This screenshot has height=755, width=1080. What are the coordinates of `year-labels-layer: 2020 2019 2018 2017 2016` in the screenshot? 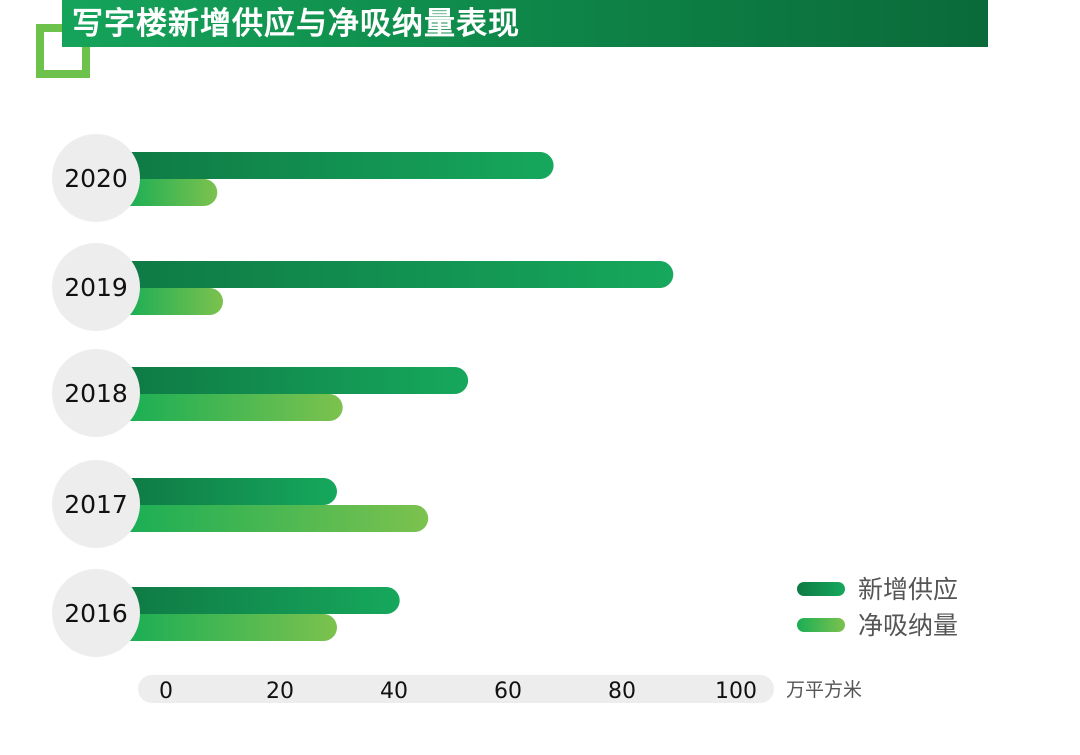 It's located at (96, 395).